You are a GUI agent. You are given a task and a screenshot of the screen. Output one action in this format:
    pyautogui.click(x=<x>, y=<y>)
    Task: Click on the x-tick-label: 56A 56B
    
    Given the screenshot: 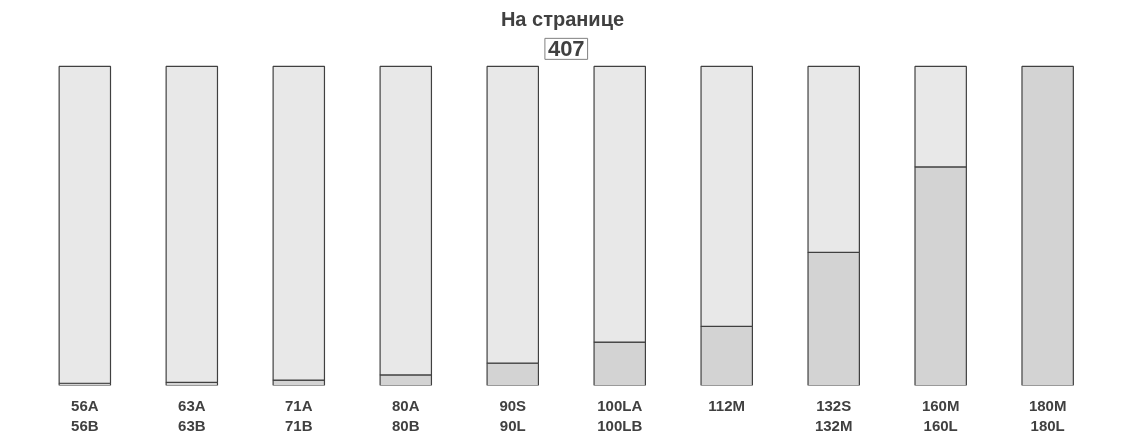 What is the action you would take?
    pyautogui.click(x=85, y=415)
    